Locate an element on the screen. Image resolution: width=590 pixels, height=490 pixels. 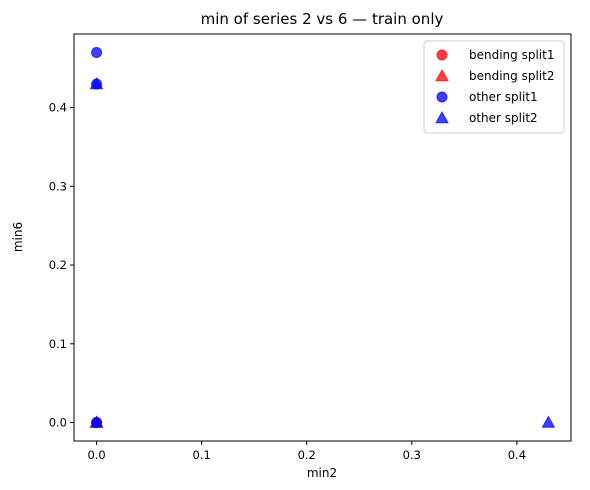
y-tick-label: 0.0 is located at coordinates (58, 423).